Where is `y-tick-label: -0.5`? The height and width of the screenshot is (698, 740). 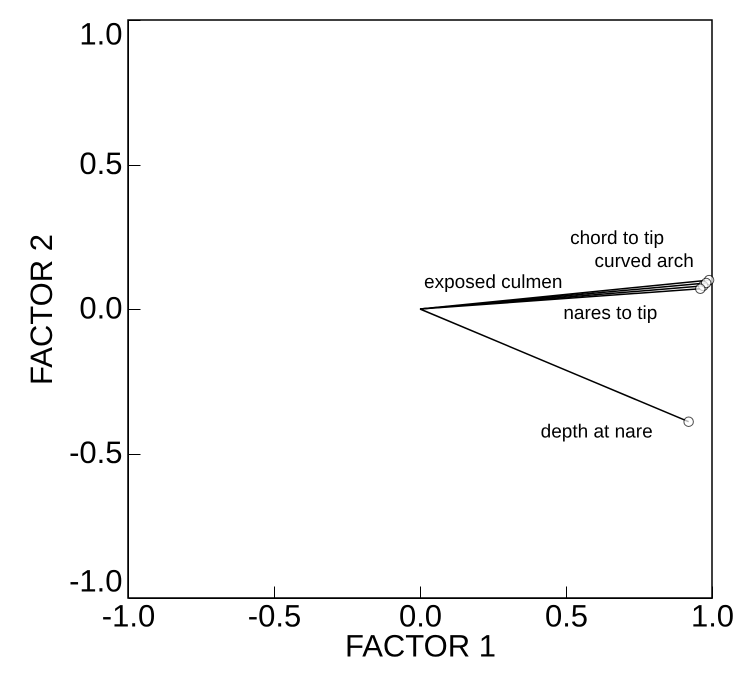
y-tick-label: -0.5 is located at coordinates (95, 452).